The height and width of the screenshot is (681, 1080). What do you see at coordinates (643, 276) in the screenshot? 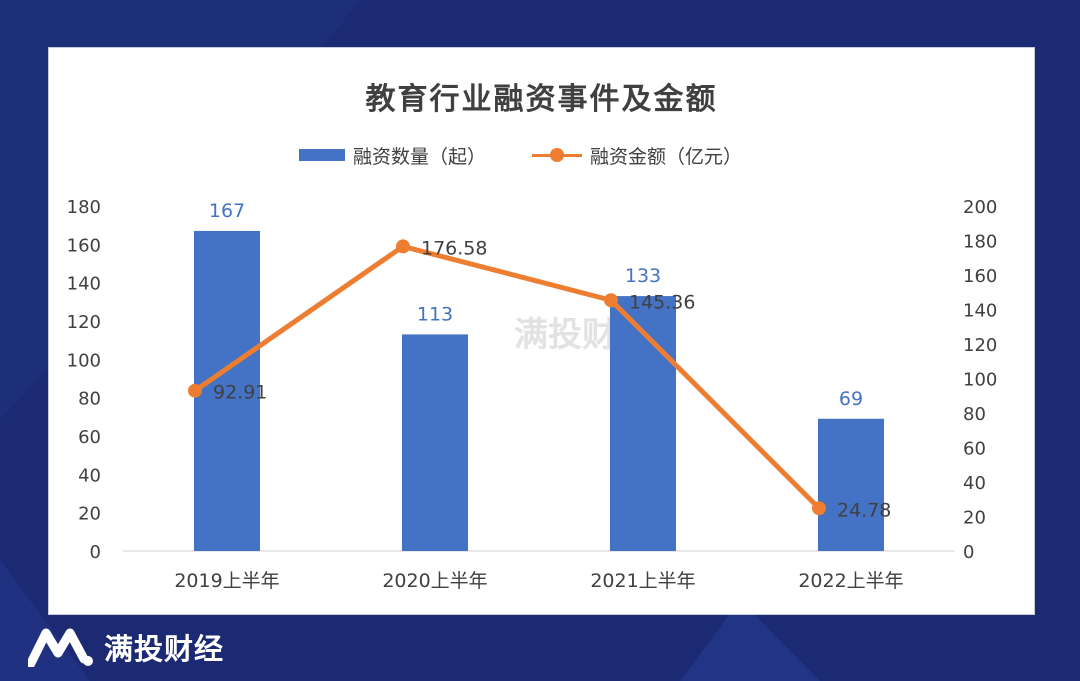
I see `bar-data-label: 133` at bounding box center [643, 276].